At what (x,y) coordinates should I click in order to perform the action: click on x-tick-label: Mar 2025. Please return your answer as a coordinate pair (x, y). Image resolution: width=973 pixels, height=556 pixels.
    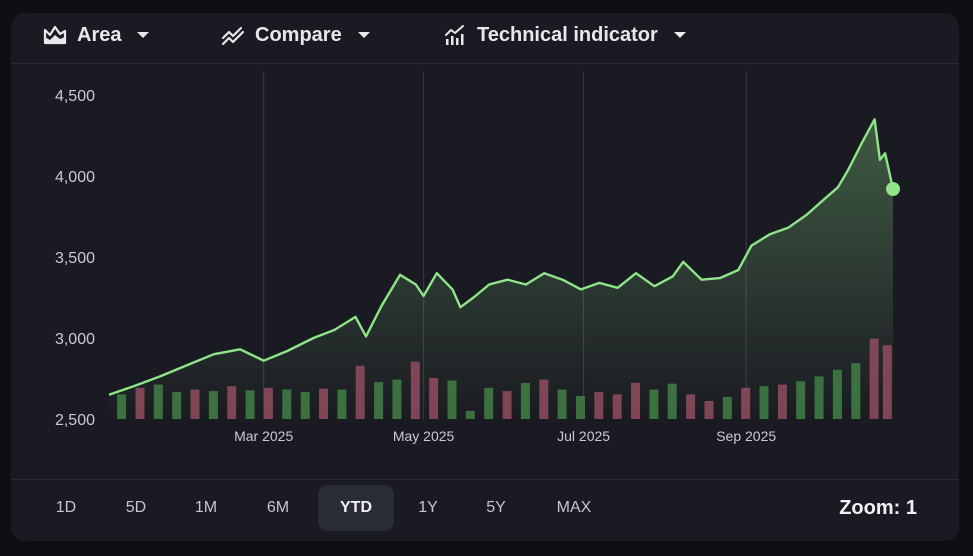
    Looking at the image, I should click on (263, 436).